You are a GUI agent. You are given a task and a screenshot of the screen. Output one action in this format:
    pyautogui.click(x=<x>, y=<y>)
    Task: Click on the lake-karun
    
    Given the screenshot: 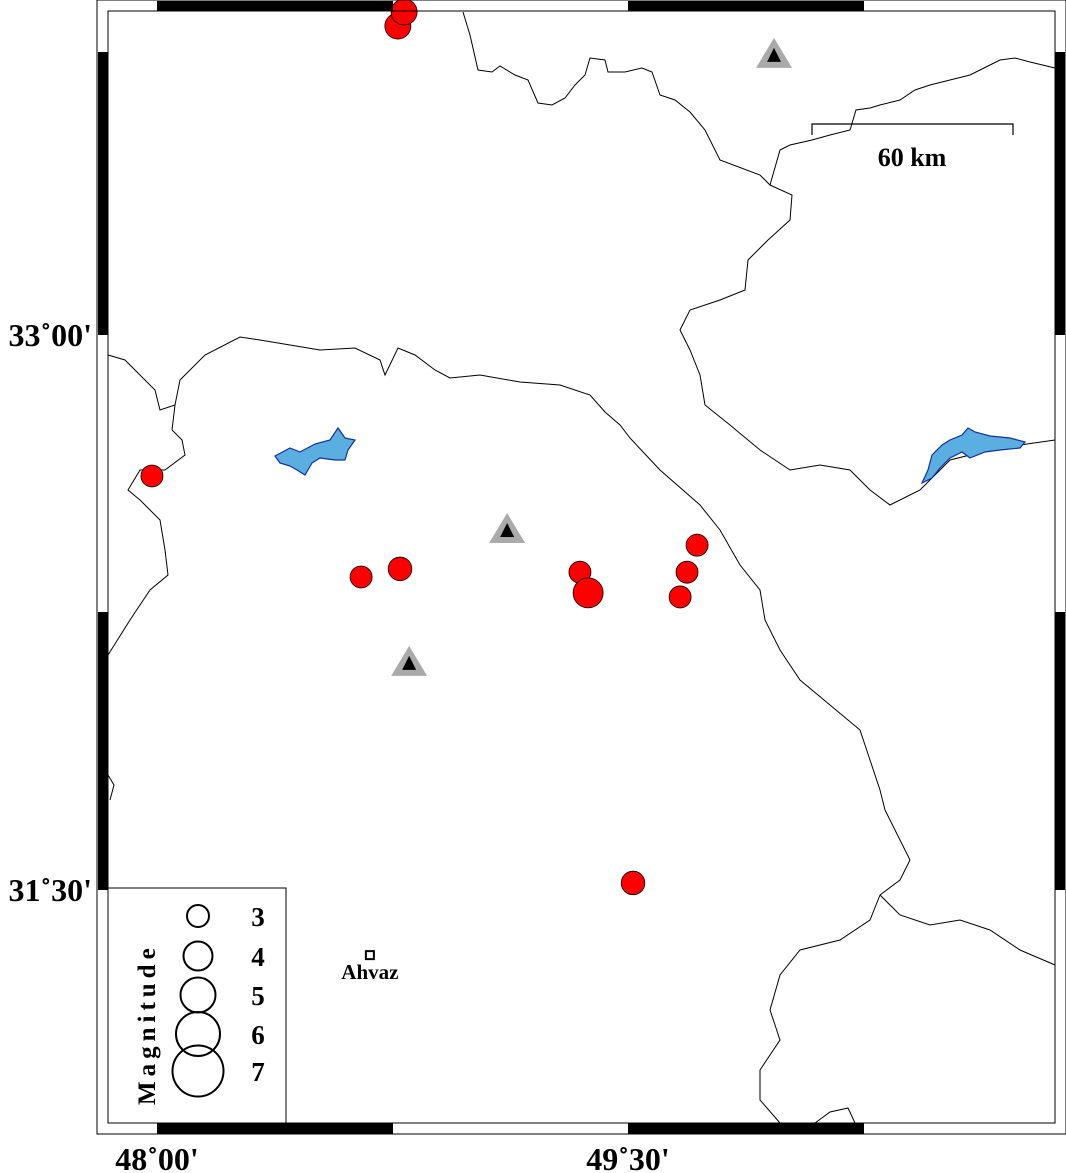 What is the action you would take?
    pyautogui.click(x=973, y=456)
    